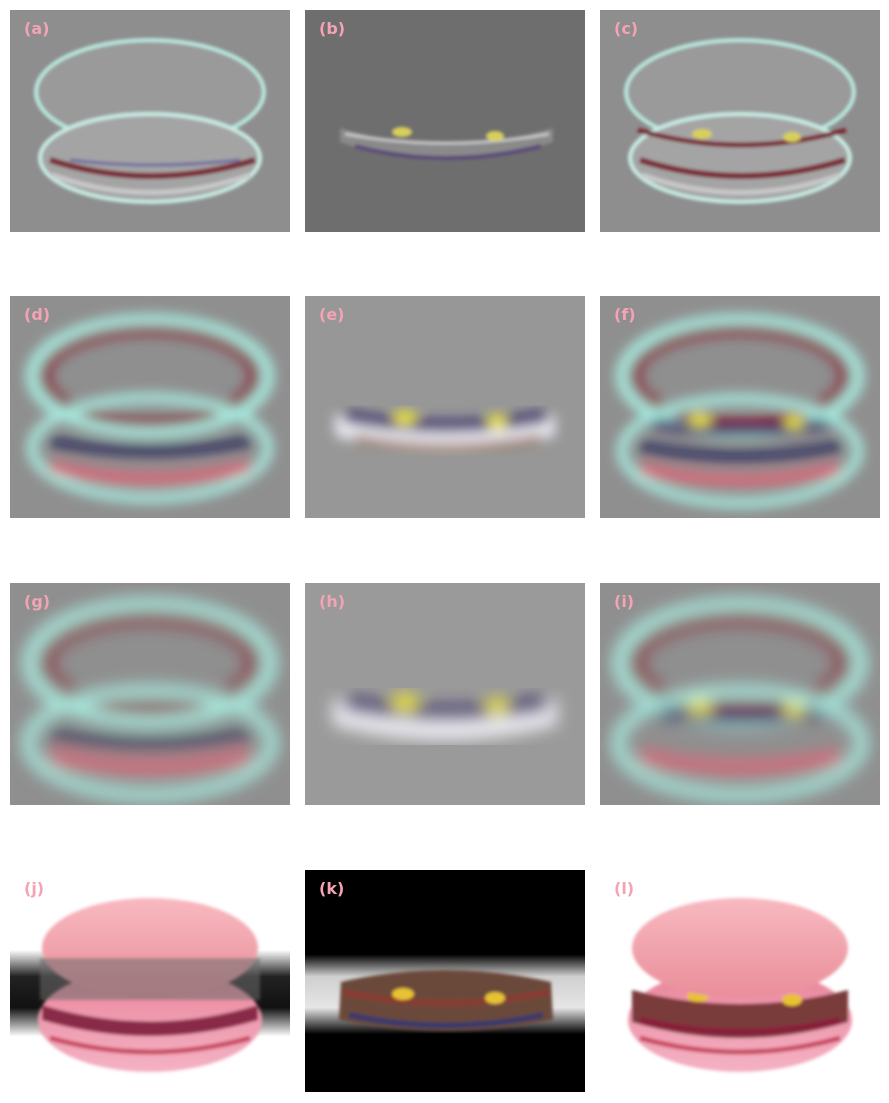  Describe the element at coordinates (332, 601) in the screenshot. I see `panel-label: (h)` at that location.